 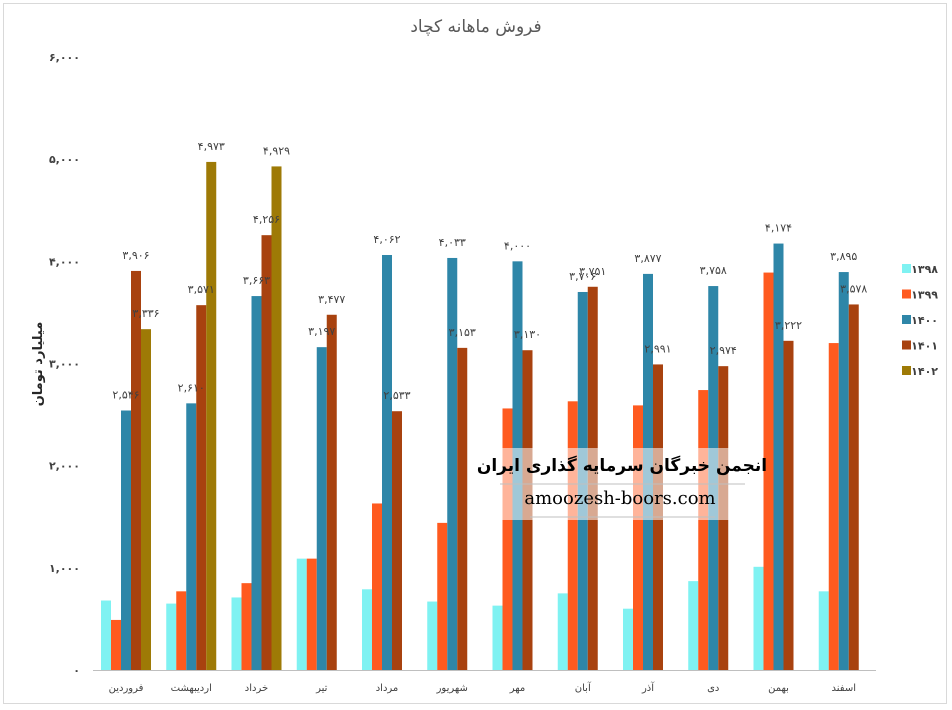 I want to click on y-axis-label: میلیارد تومان, so click(x=38, y=364).